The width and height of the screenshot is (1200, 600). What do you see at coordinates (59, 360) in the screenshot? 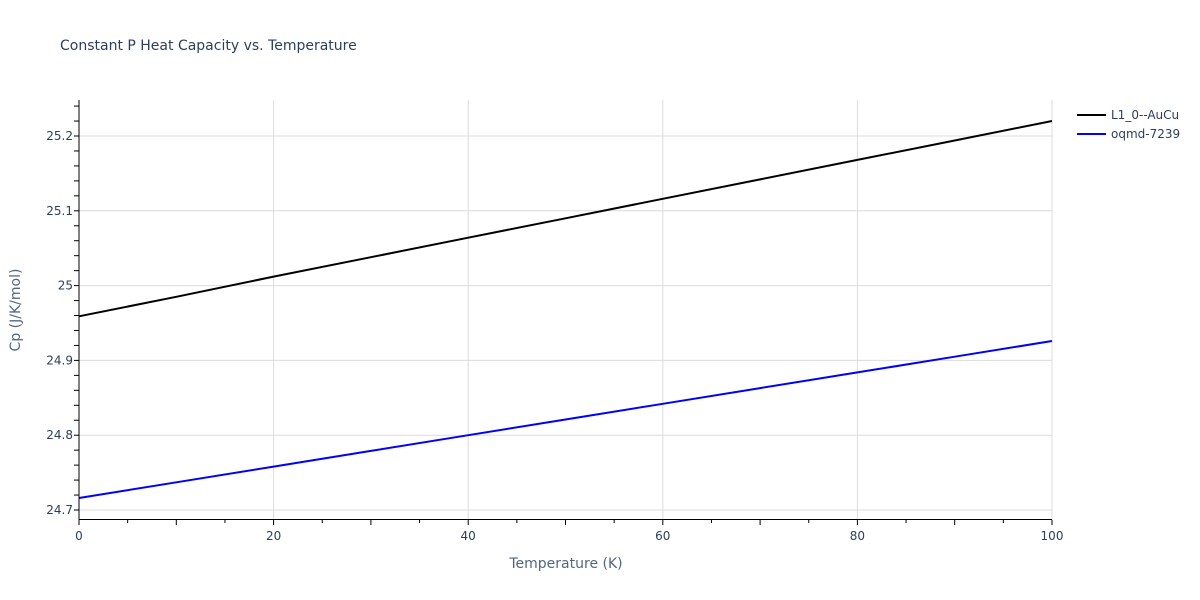
I see `y-tick-label: 24.9` at bounding box center [59, 360].